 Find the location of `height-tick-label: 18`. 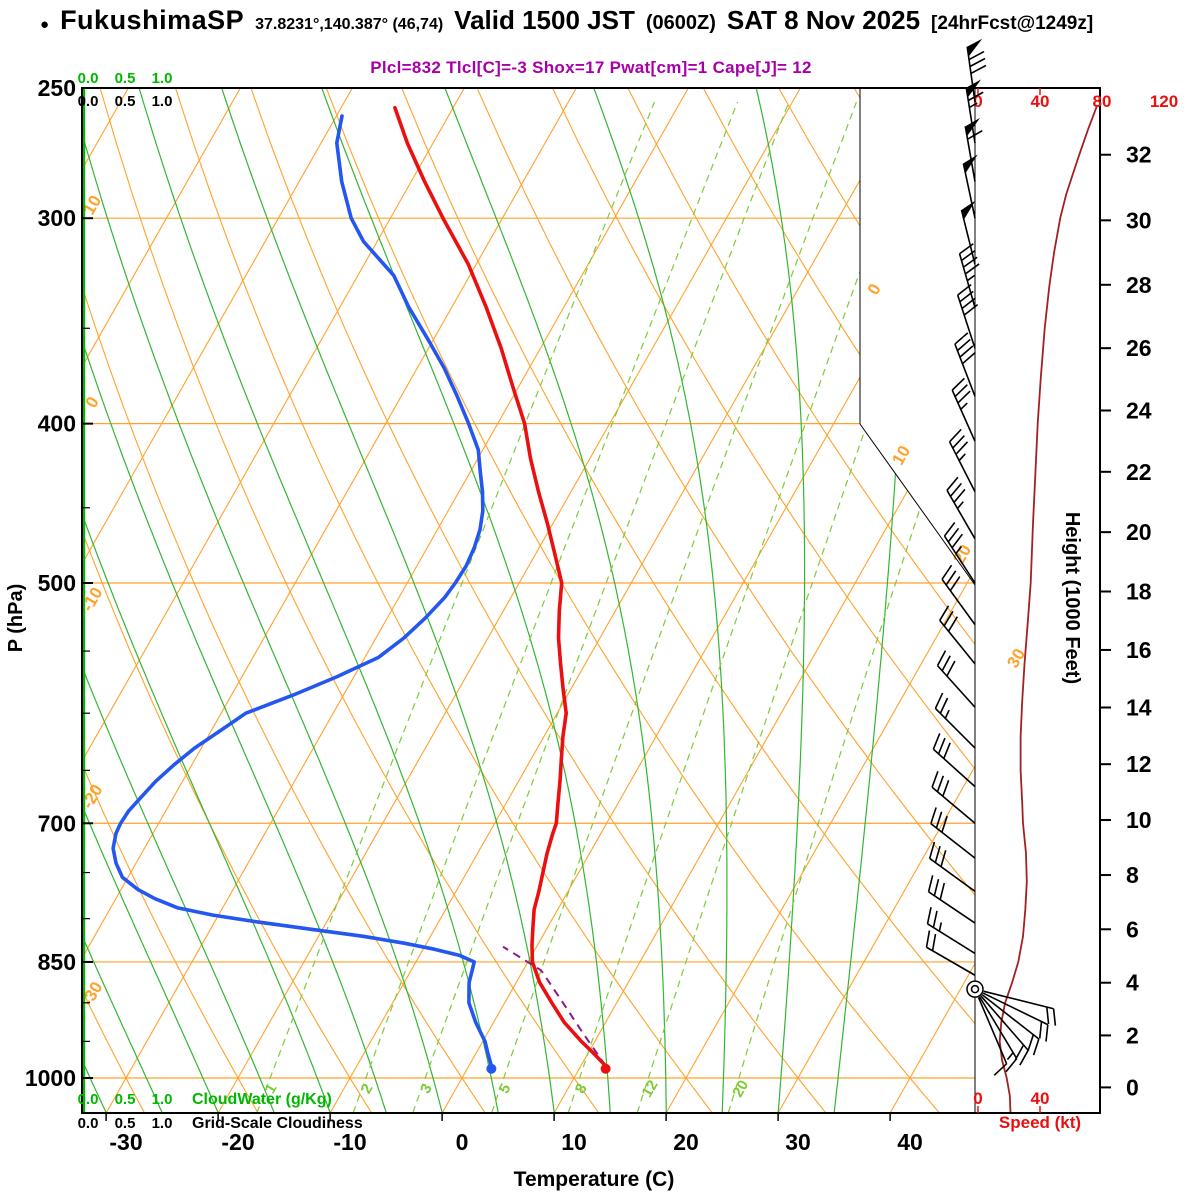

height-tick-label: 18 is located at coordinates (1139, 592).